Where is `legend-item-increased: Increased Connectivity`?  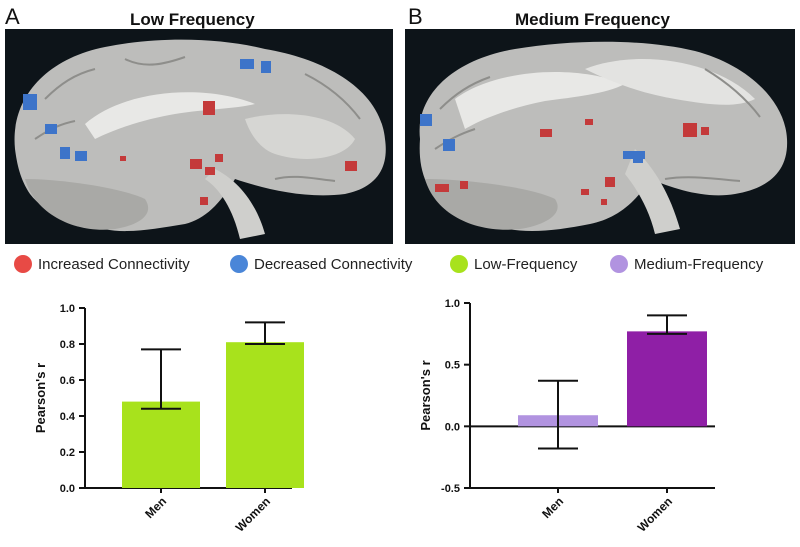 legend-item-increased: Increased Connectivity is located at coordinates (102, 264).